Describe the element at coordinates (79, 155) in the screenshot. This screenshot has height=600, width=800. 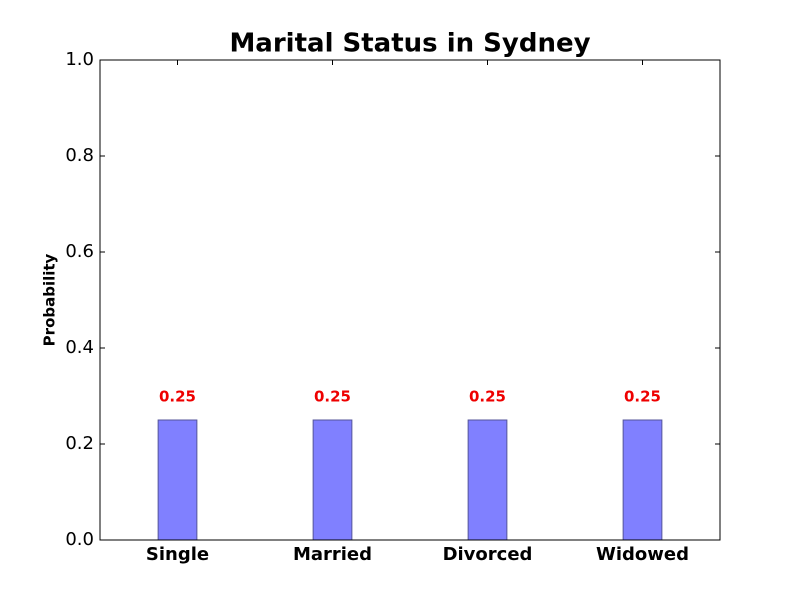
I see `y-tick-label: 0.8` at that location.